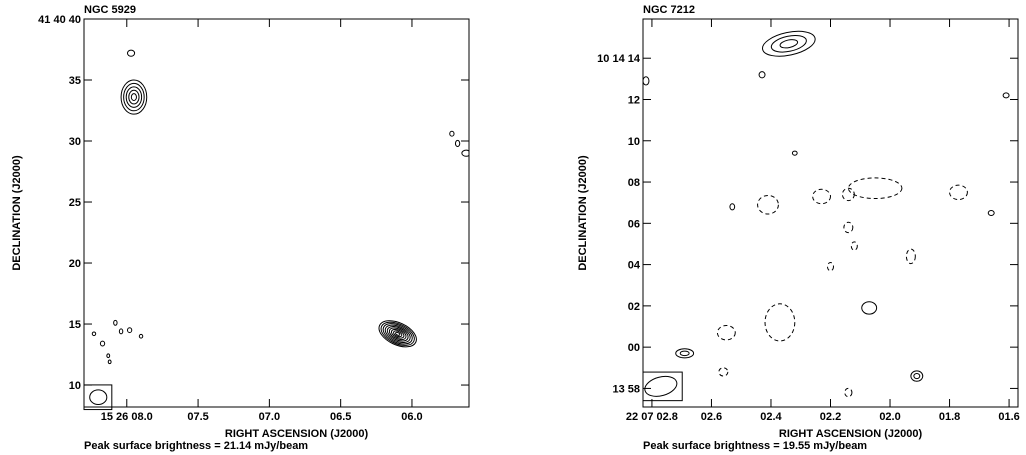  What do you see at coordinates (634, 100) in the screenshot?
I see `y-tick-label: 12` at bounding box center [634, 100].